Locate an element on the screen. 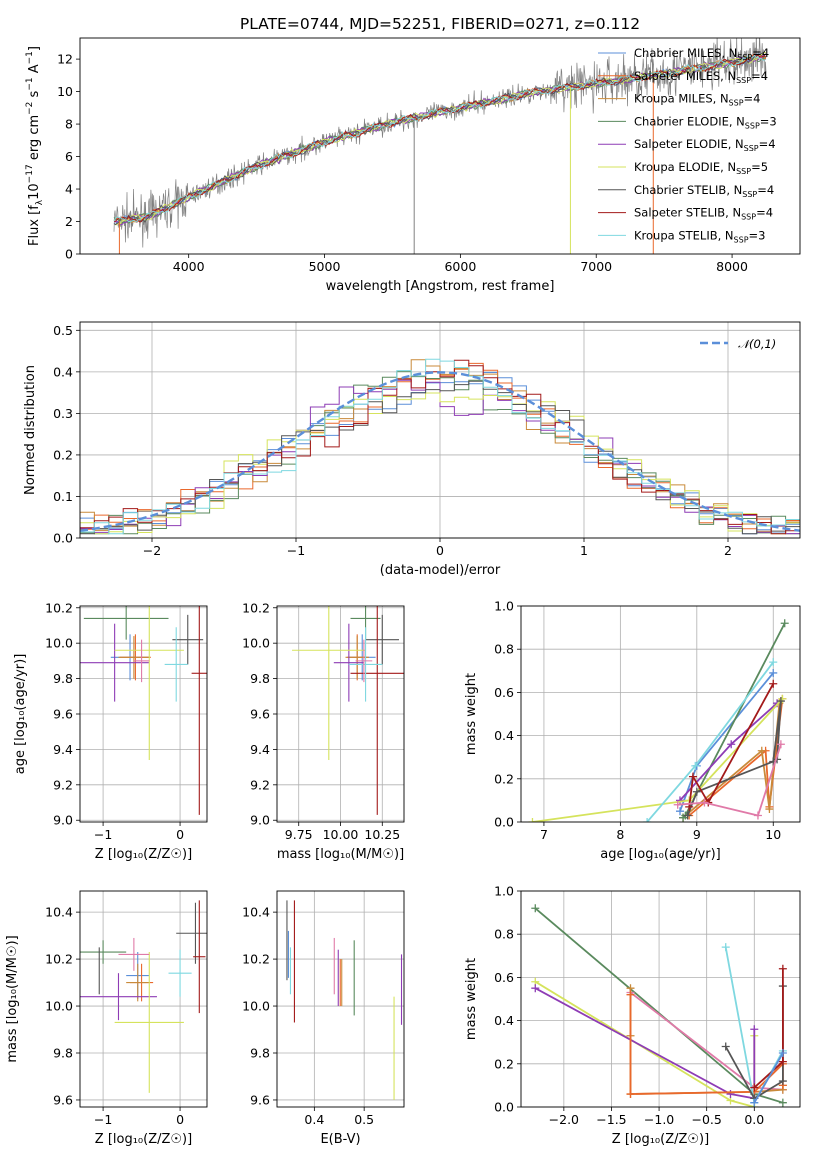 This screenshot has width=819, height=1170. age_vs_Z-xlabel: Z [log₁₀(Z/Z☉)] is located at coordinates (143, 854).